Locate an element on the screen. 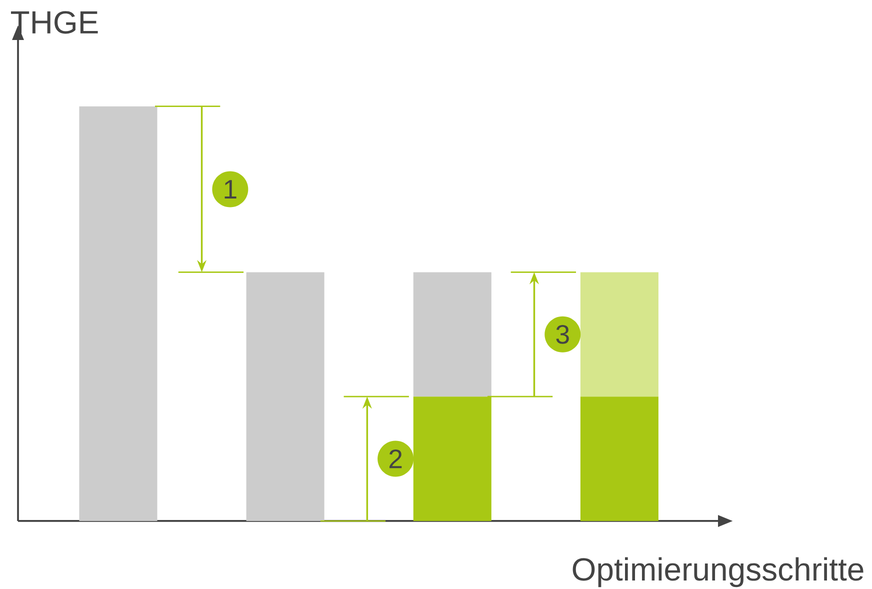 This screenshot has width=872, height=589. y-axis-title: THGE is located at coordinates (54, 22).